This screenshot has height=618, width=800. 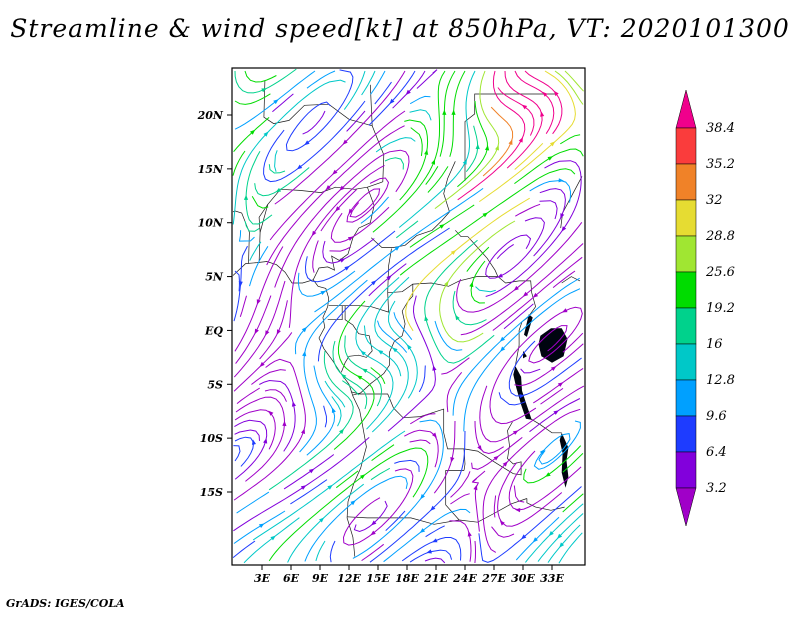 I want to click on y-tick-label: 10S, so click(x=211, y=438).